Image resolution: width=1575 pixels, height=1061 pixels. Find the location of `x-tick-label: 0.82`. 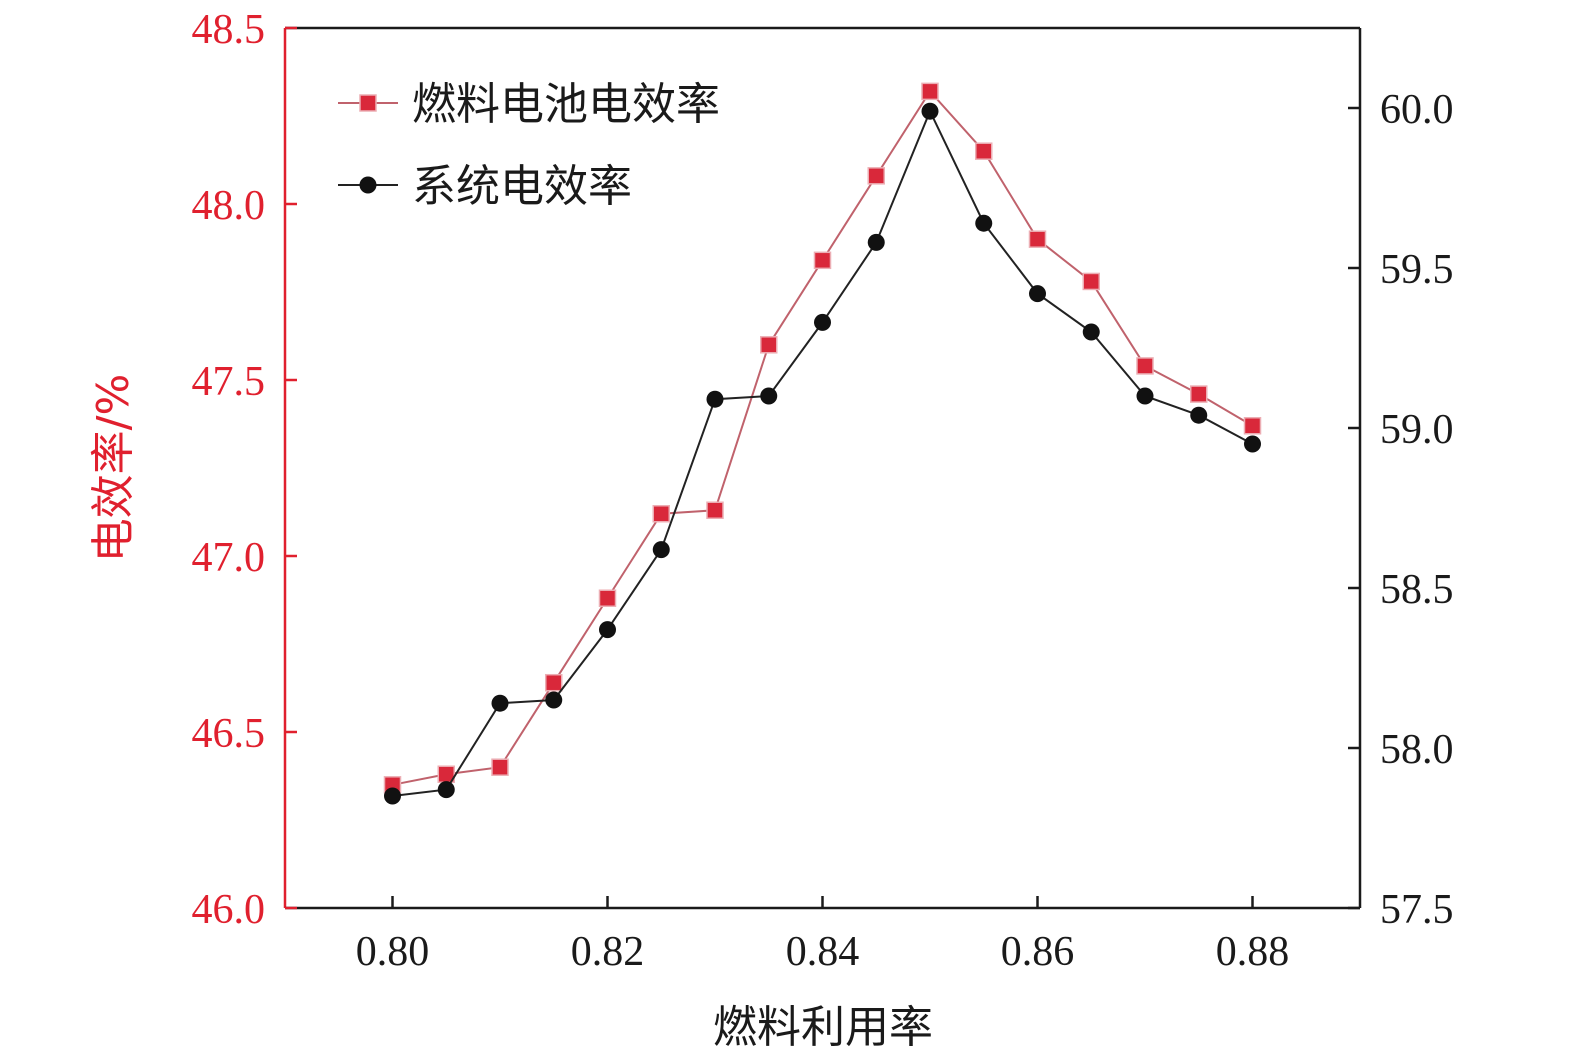

x-tick-label: 0.82 is located at coordinates (608, 952).